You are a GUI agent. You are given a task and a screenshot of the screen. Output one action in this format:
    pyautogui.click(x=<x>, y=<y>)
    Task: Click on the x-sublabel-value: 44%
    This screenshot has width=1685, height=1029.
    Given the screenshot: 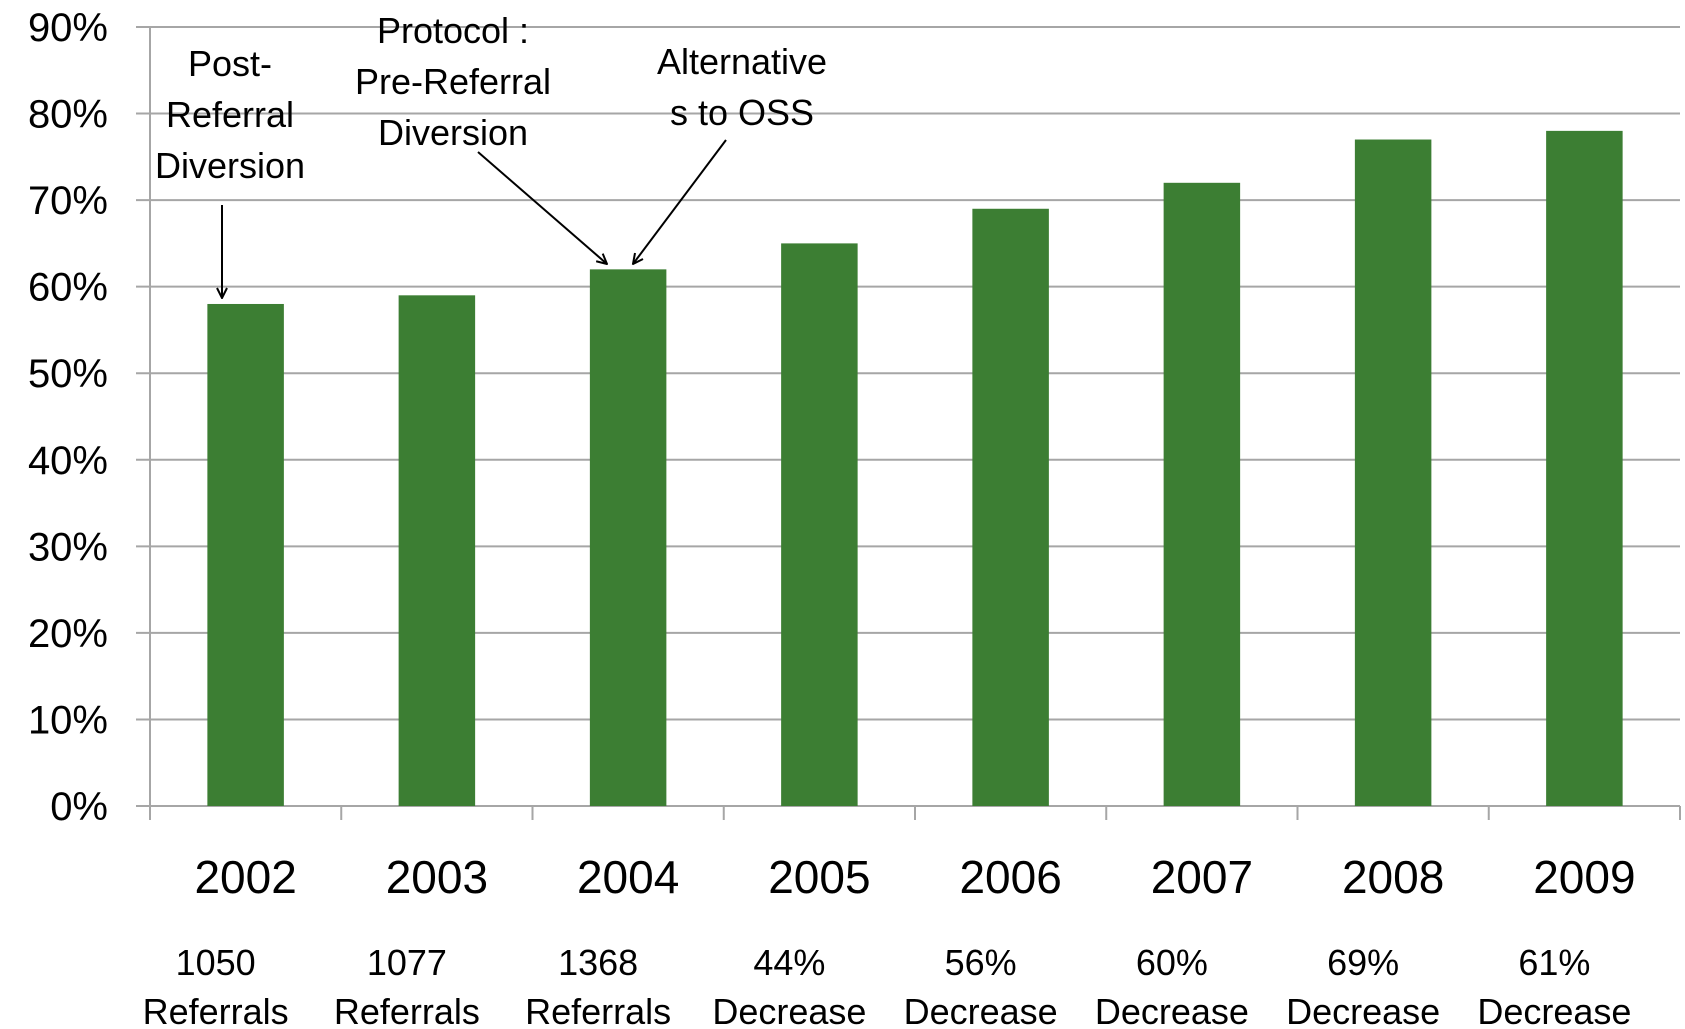 What is the action you would take?
    pyautogui.click(x=789, y=962)
    